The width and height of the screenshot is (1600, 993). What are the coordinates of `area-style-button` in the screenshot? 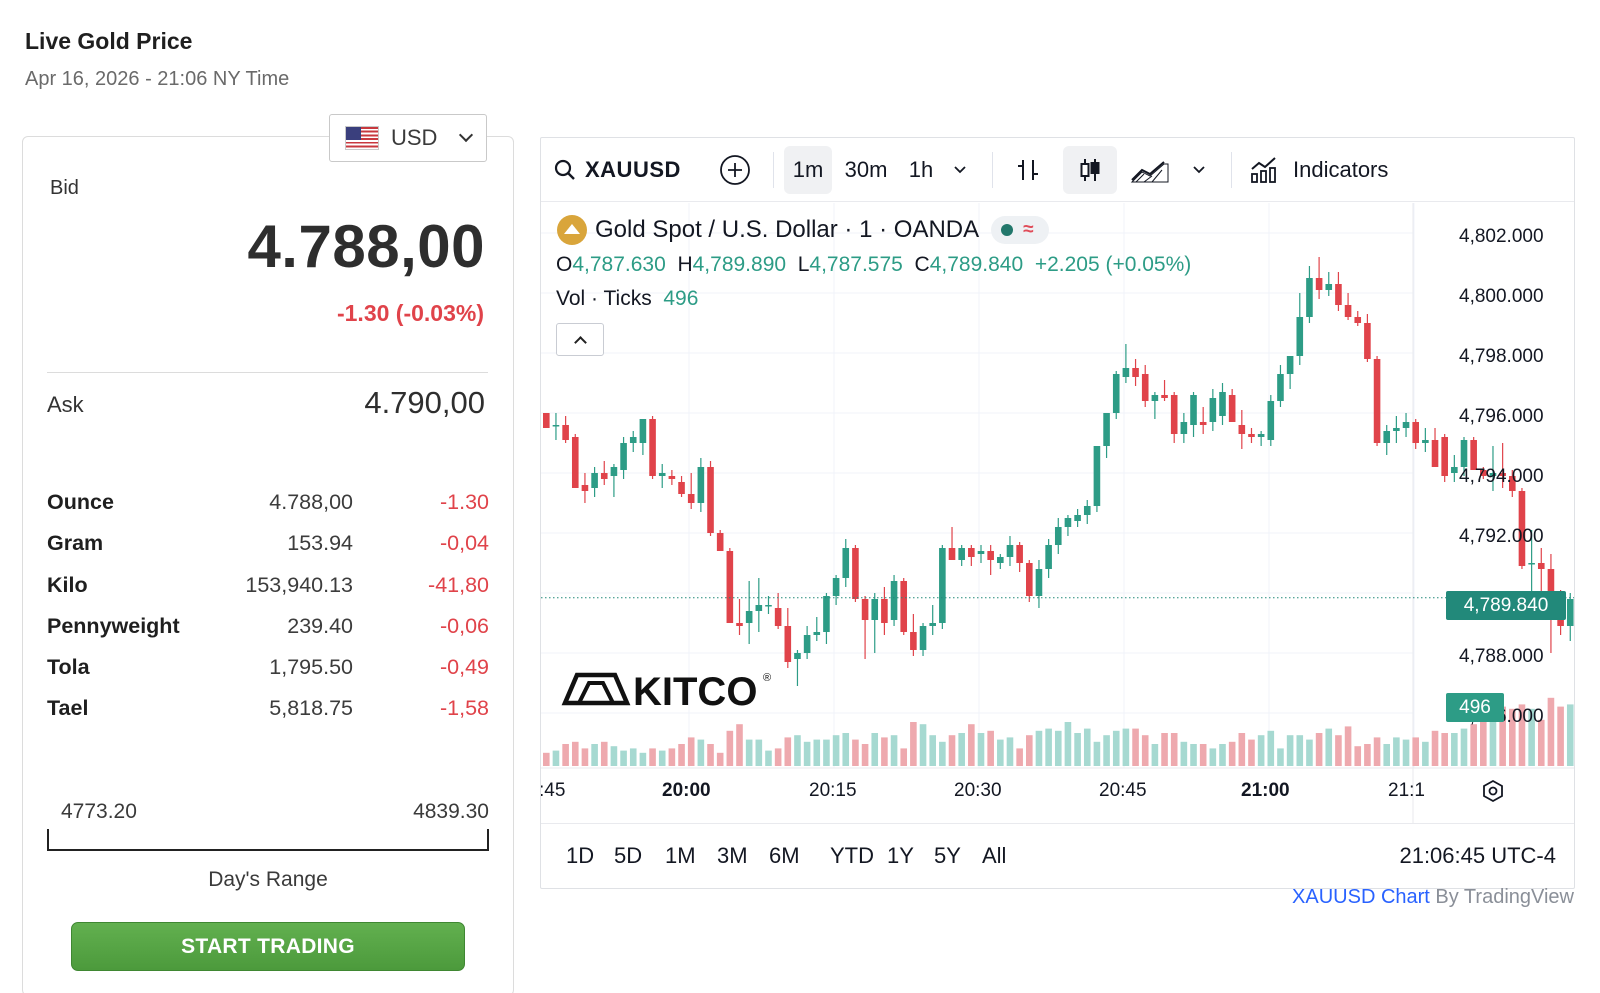 It's located at (1150, 170).